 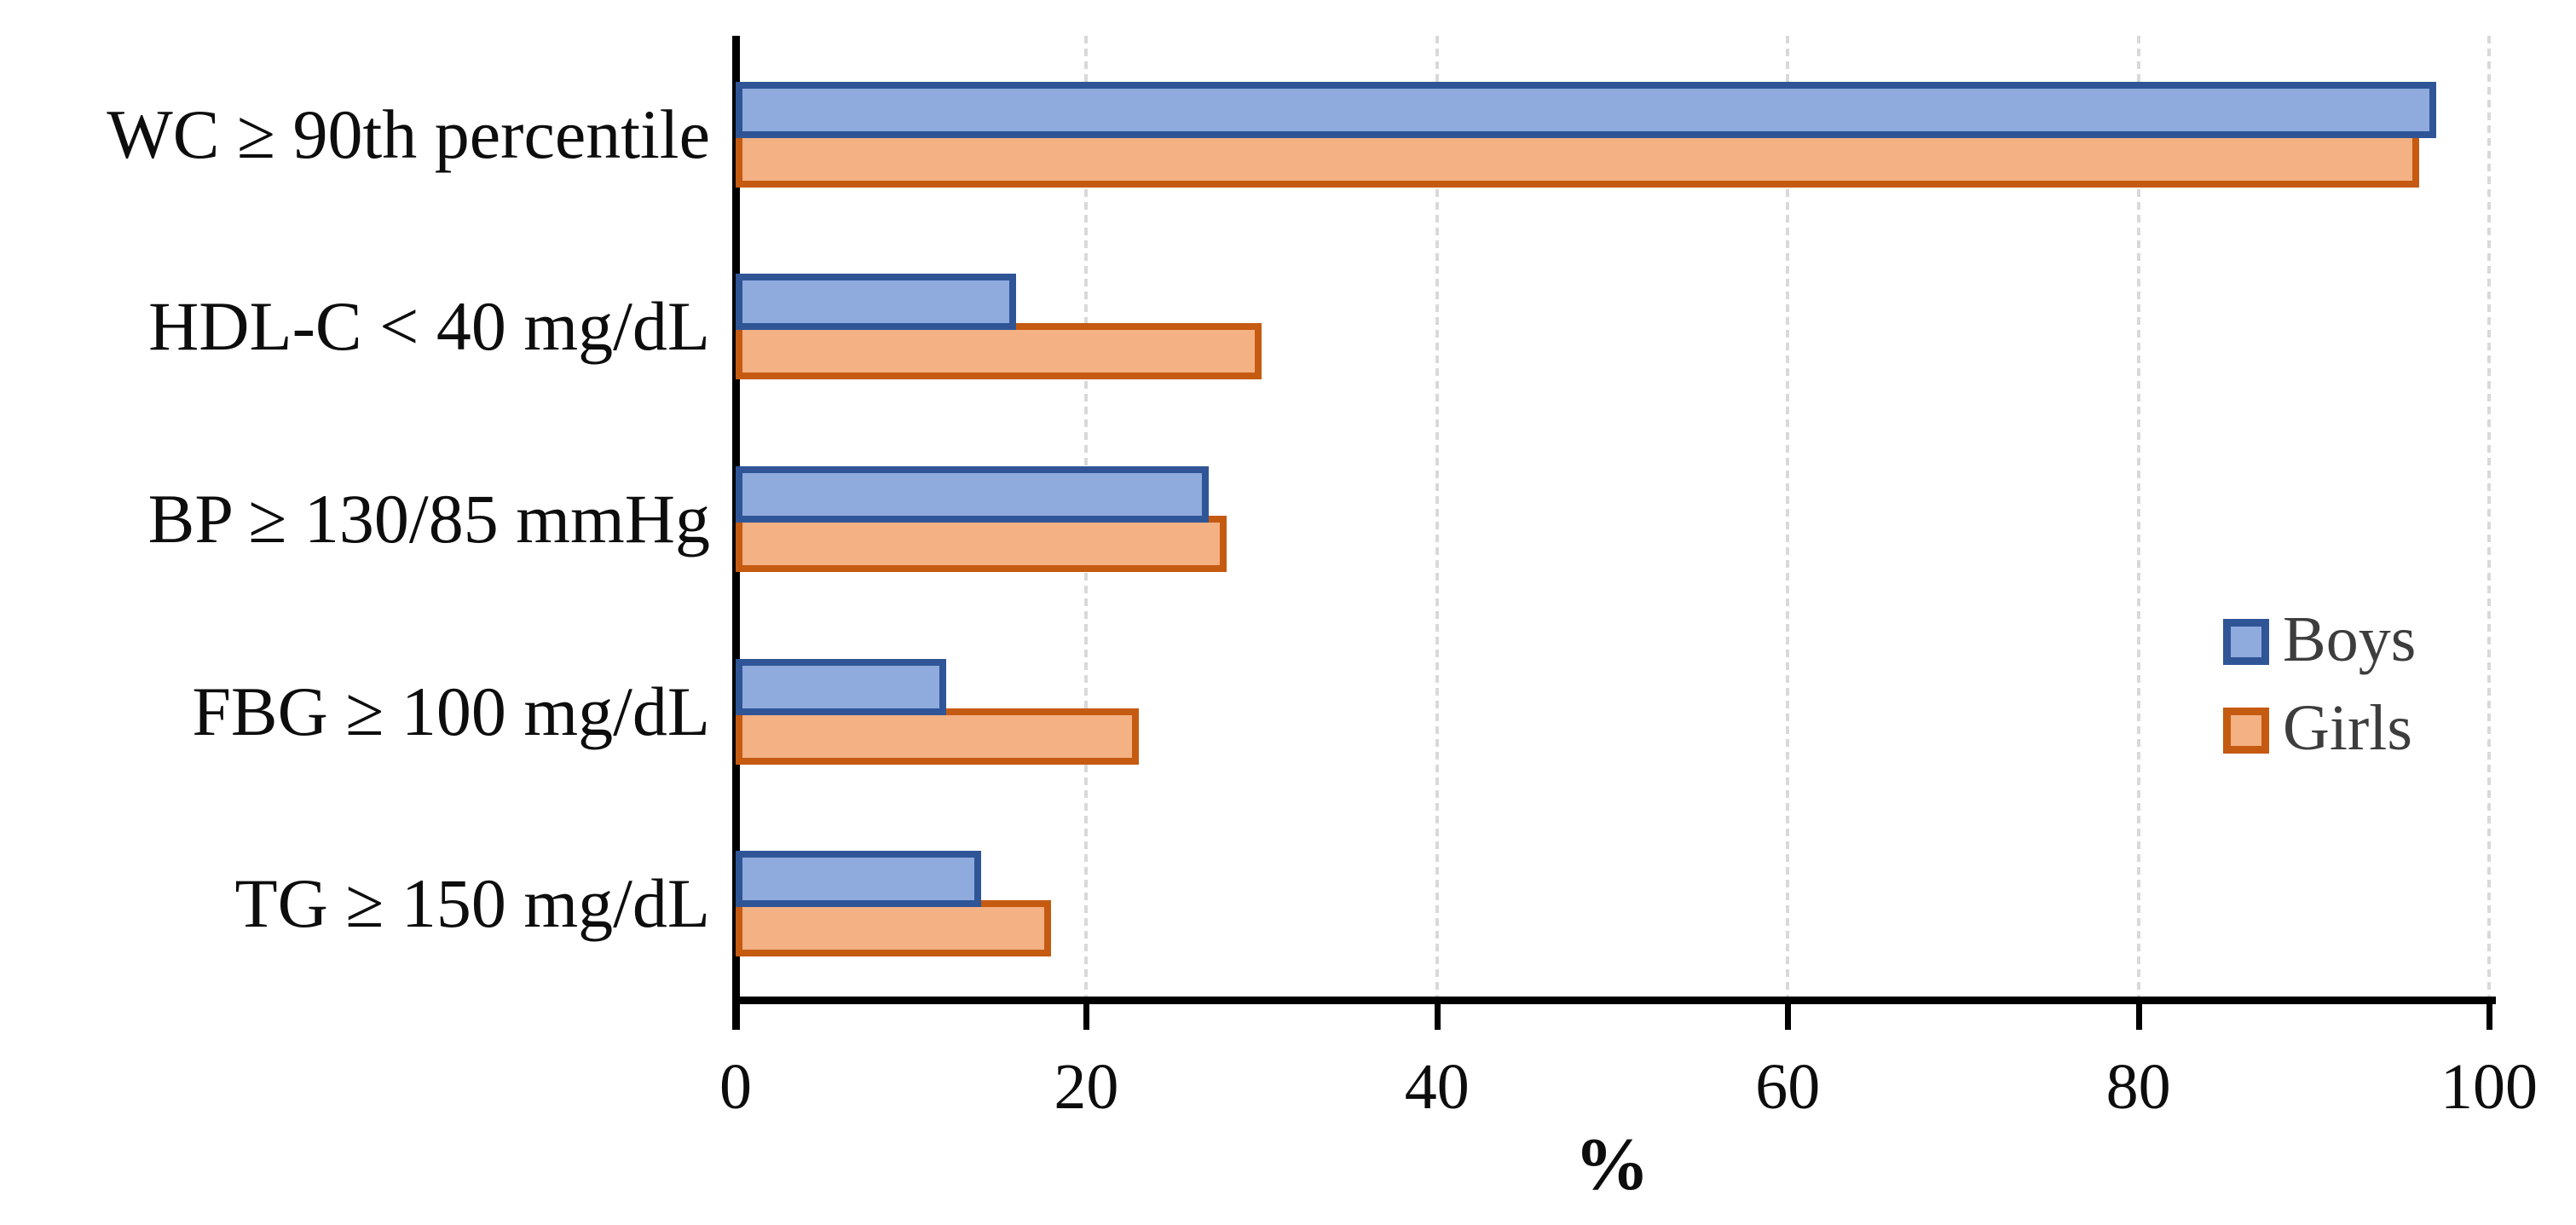 What do you see at coordinates (1611, 1165) in the screenshot?
I see `x-axis-title: %` at bounding box center [1611, 1165].